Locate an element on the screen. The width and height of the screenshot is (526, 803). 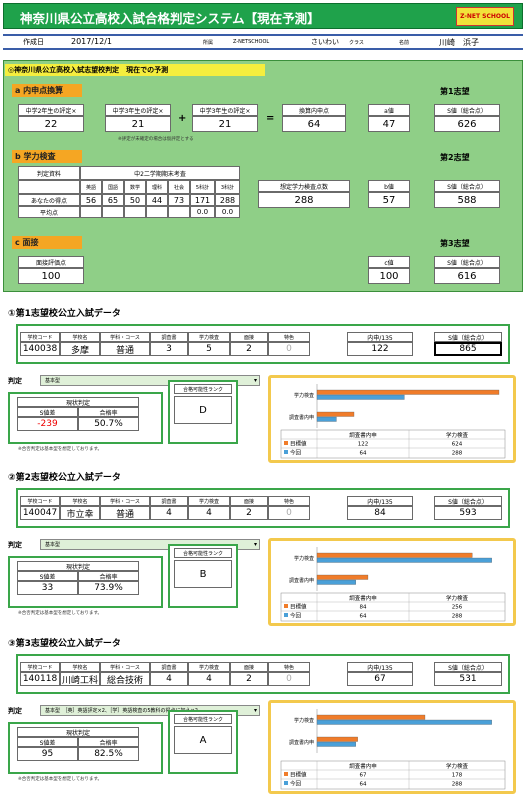
rank-value: B is located at coordinates (203, 574).